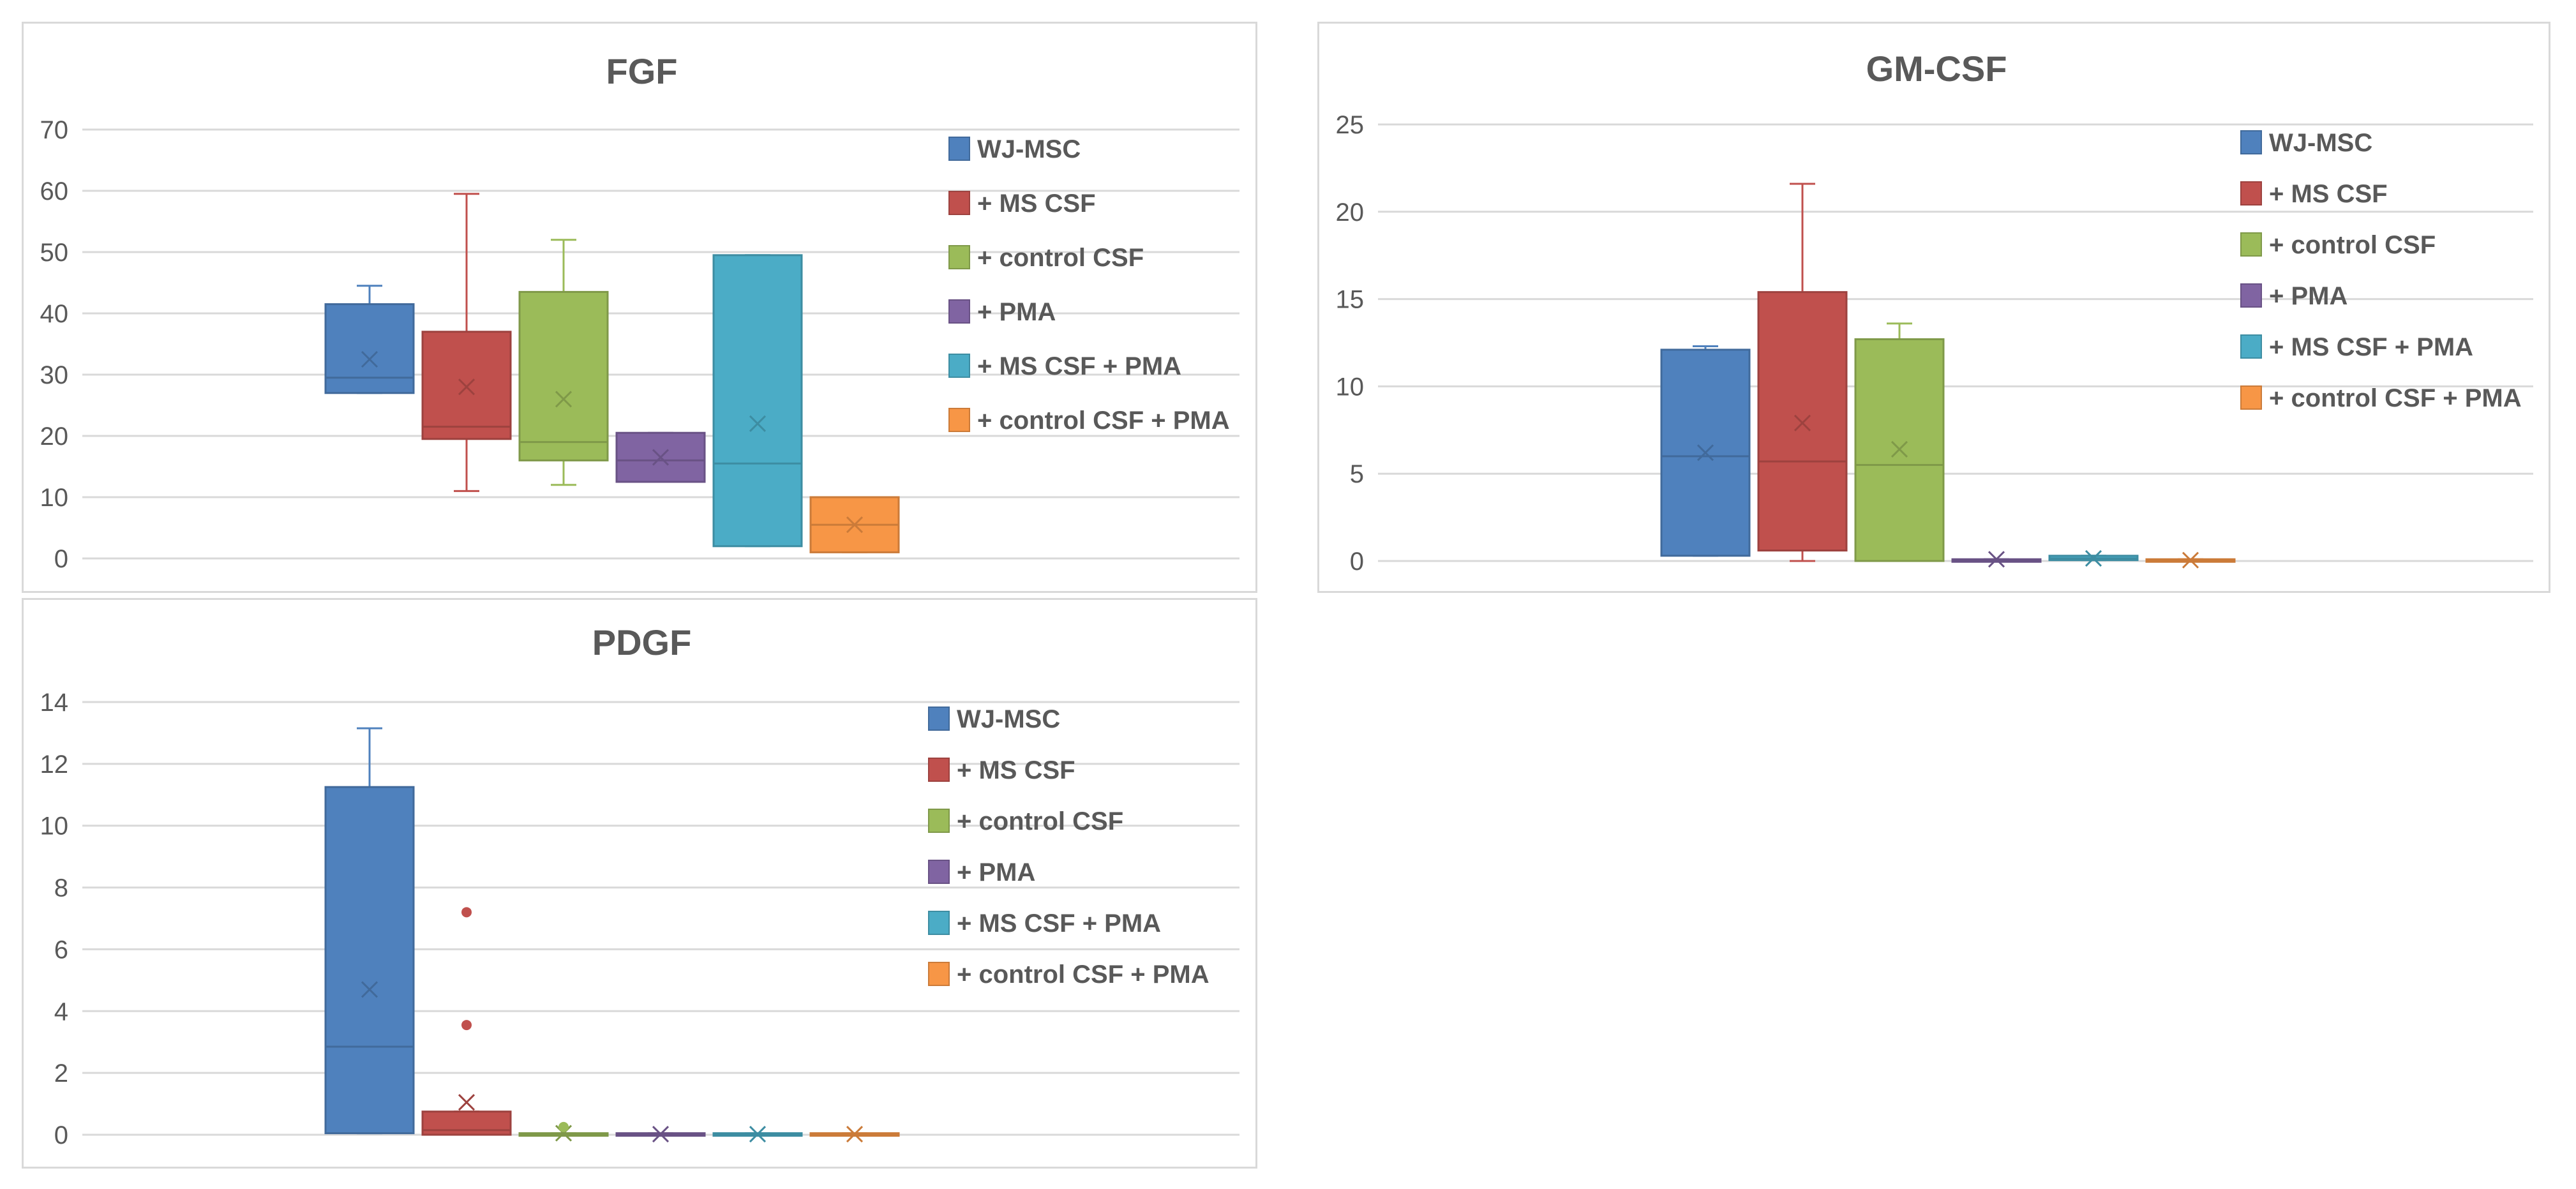 This screenshot has height=1189, width=2576. I want to click on y-tick-label: 70, so click(54, 130).